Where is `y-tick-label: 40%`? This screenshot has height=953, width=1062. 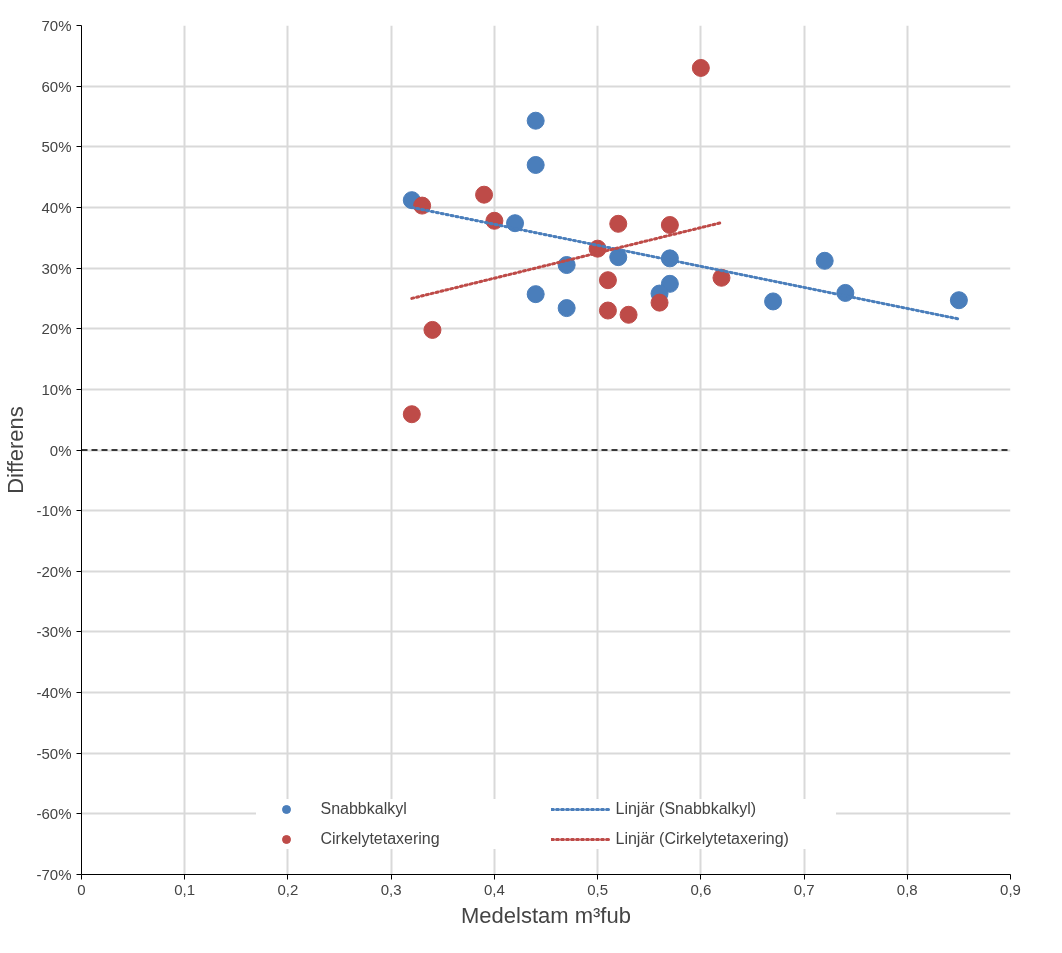 y-tick-label: 40% is located at coordinates (56, 207).